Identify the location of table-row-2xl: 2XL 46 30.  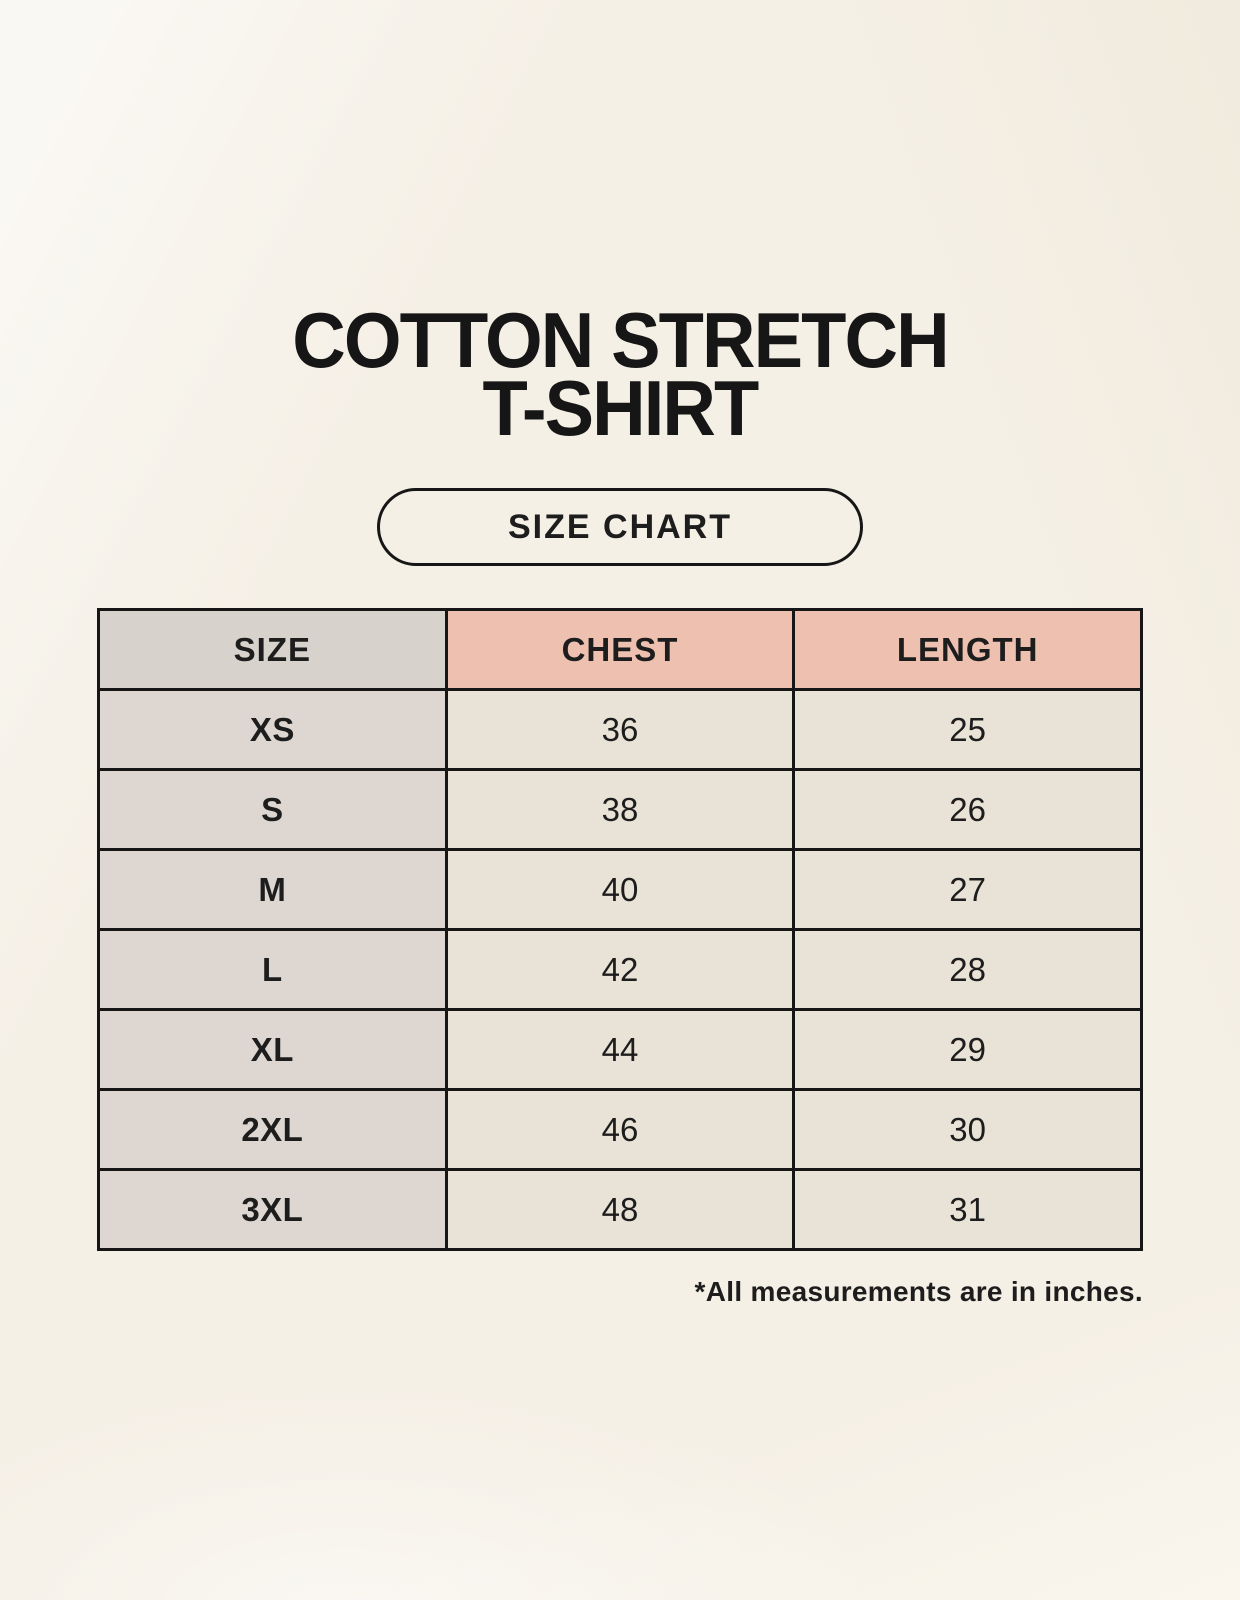
(620, 1129).